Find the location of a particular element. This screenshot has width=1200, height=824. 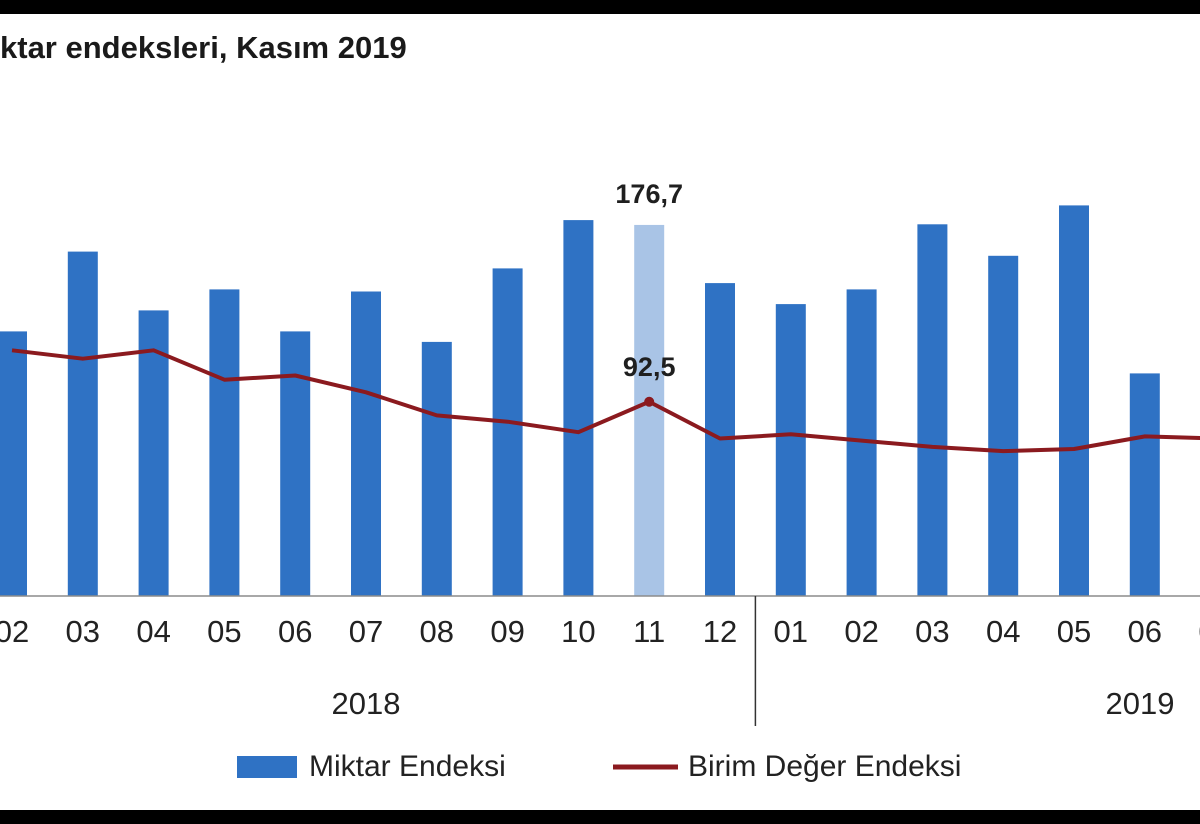

x-tick-labels: 02 03 04 05 06 07 08 09 10 11 12 01 02 03 04 05 06 07 is located at coordinates (600, 631).